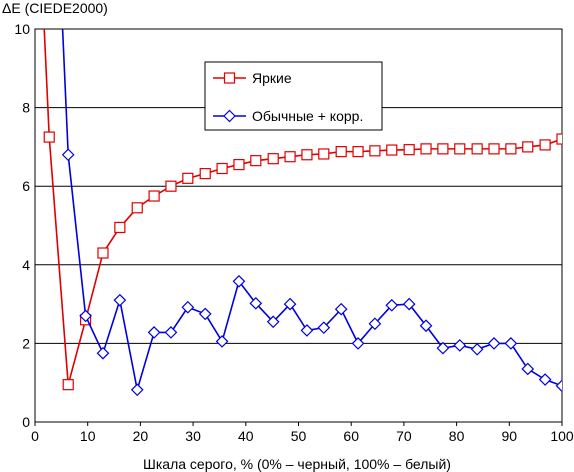 The image size is (574, 472). I want to click on y-tick-label: 10, so click(22, 29).